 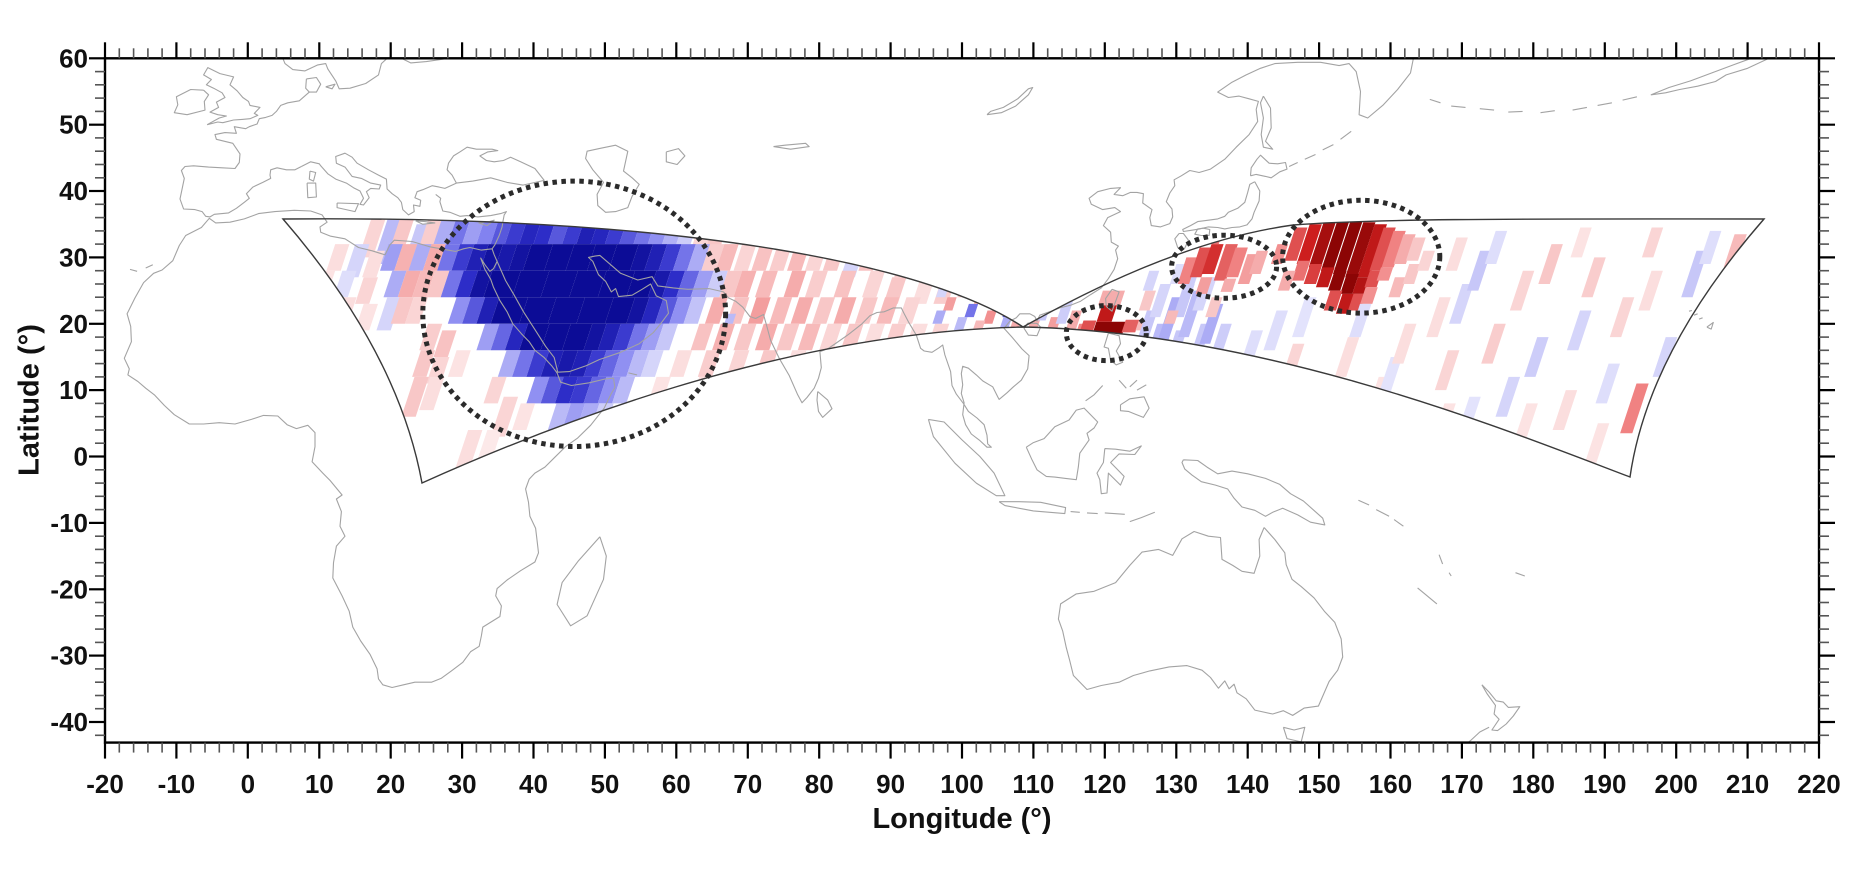 I want to click on y-tick-label: 60, so click(x=73, y=58).